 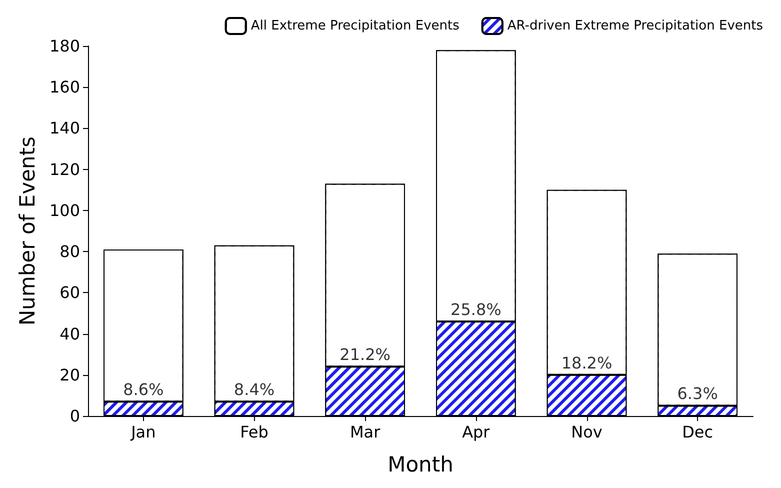 What do you see at coordinates (70, 374) in the screenshot?
I see `y-tick-label: 20` at bounding box center [70, 374].